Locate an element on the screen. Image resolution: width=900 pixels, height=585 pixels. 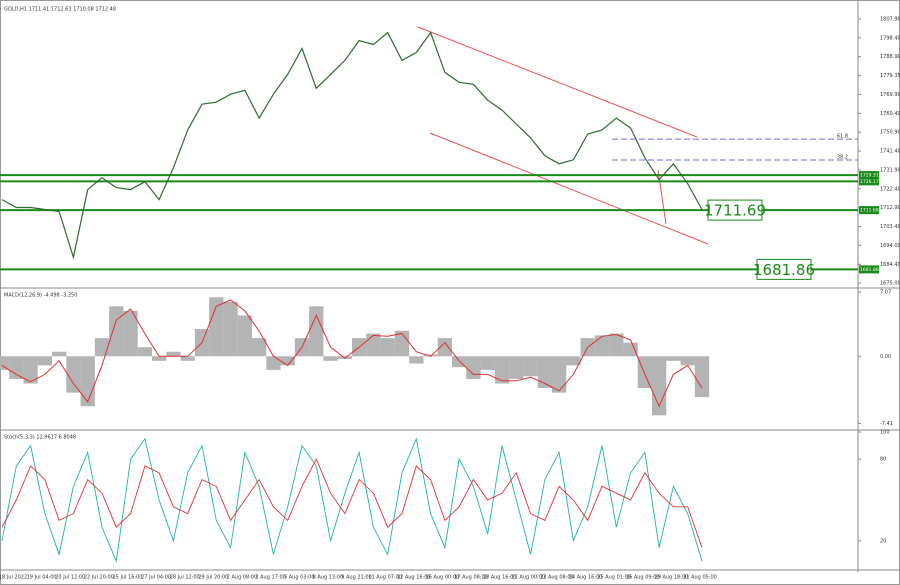
y-tick-label: 1694.00 is located at coordinates (890, 246).